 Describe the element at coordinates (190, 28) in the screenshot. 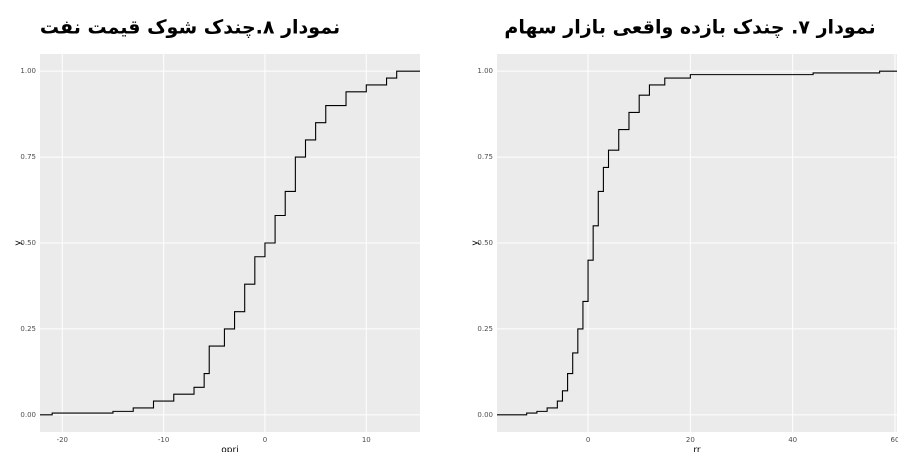

I see `chart-title: نمودار ۸.چندک شوک قیمت نفت` at that location.